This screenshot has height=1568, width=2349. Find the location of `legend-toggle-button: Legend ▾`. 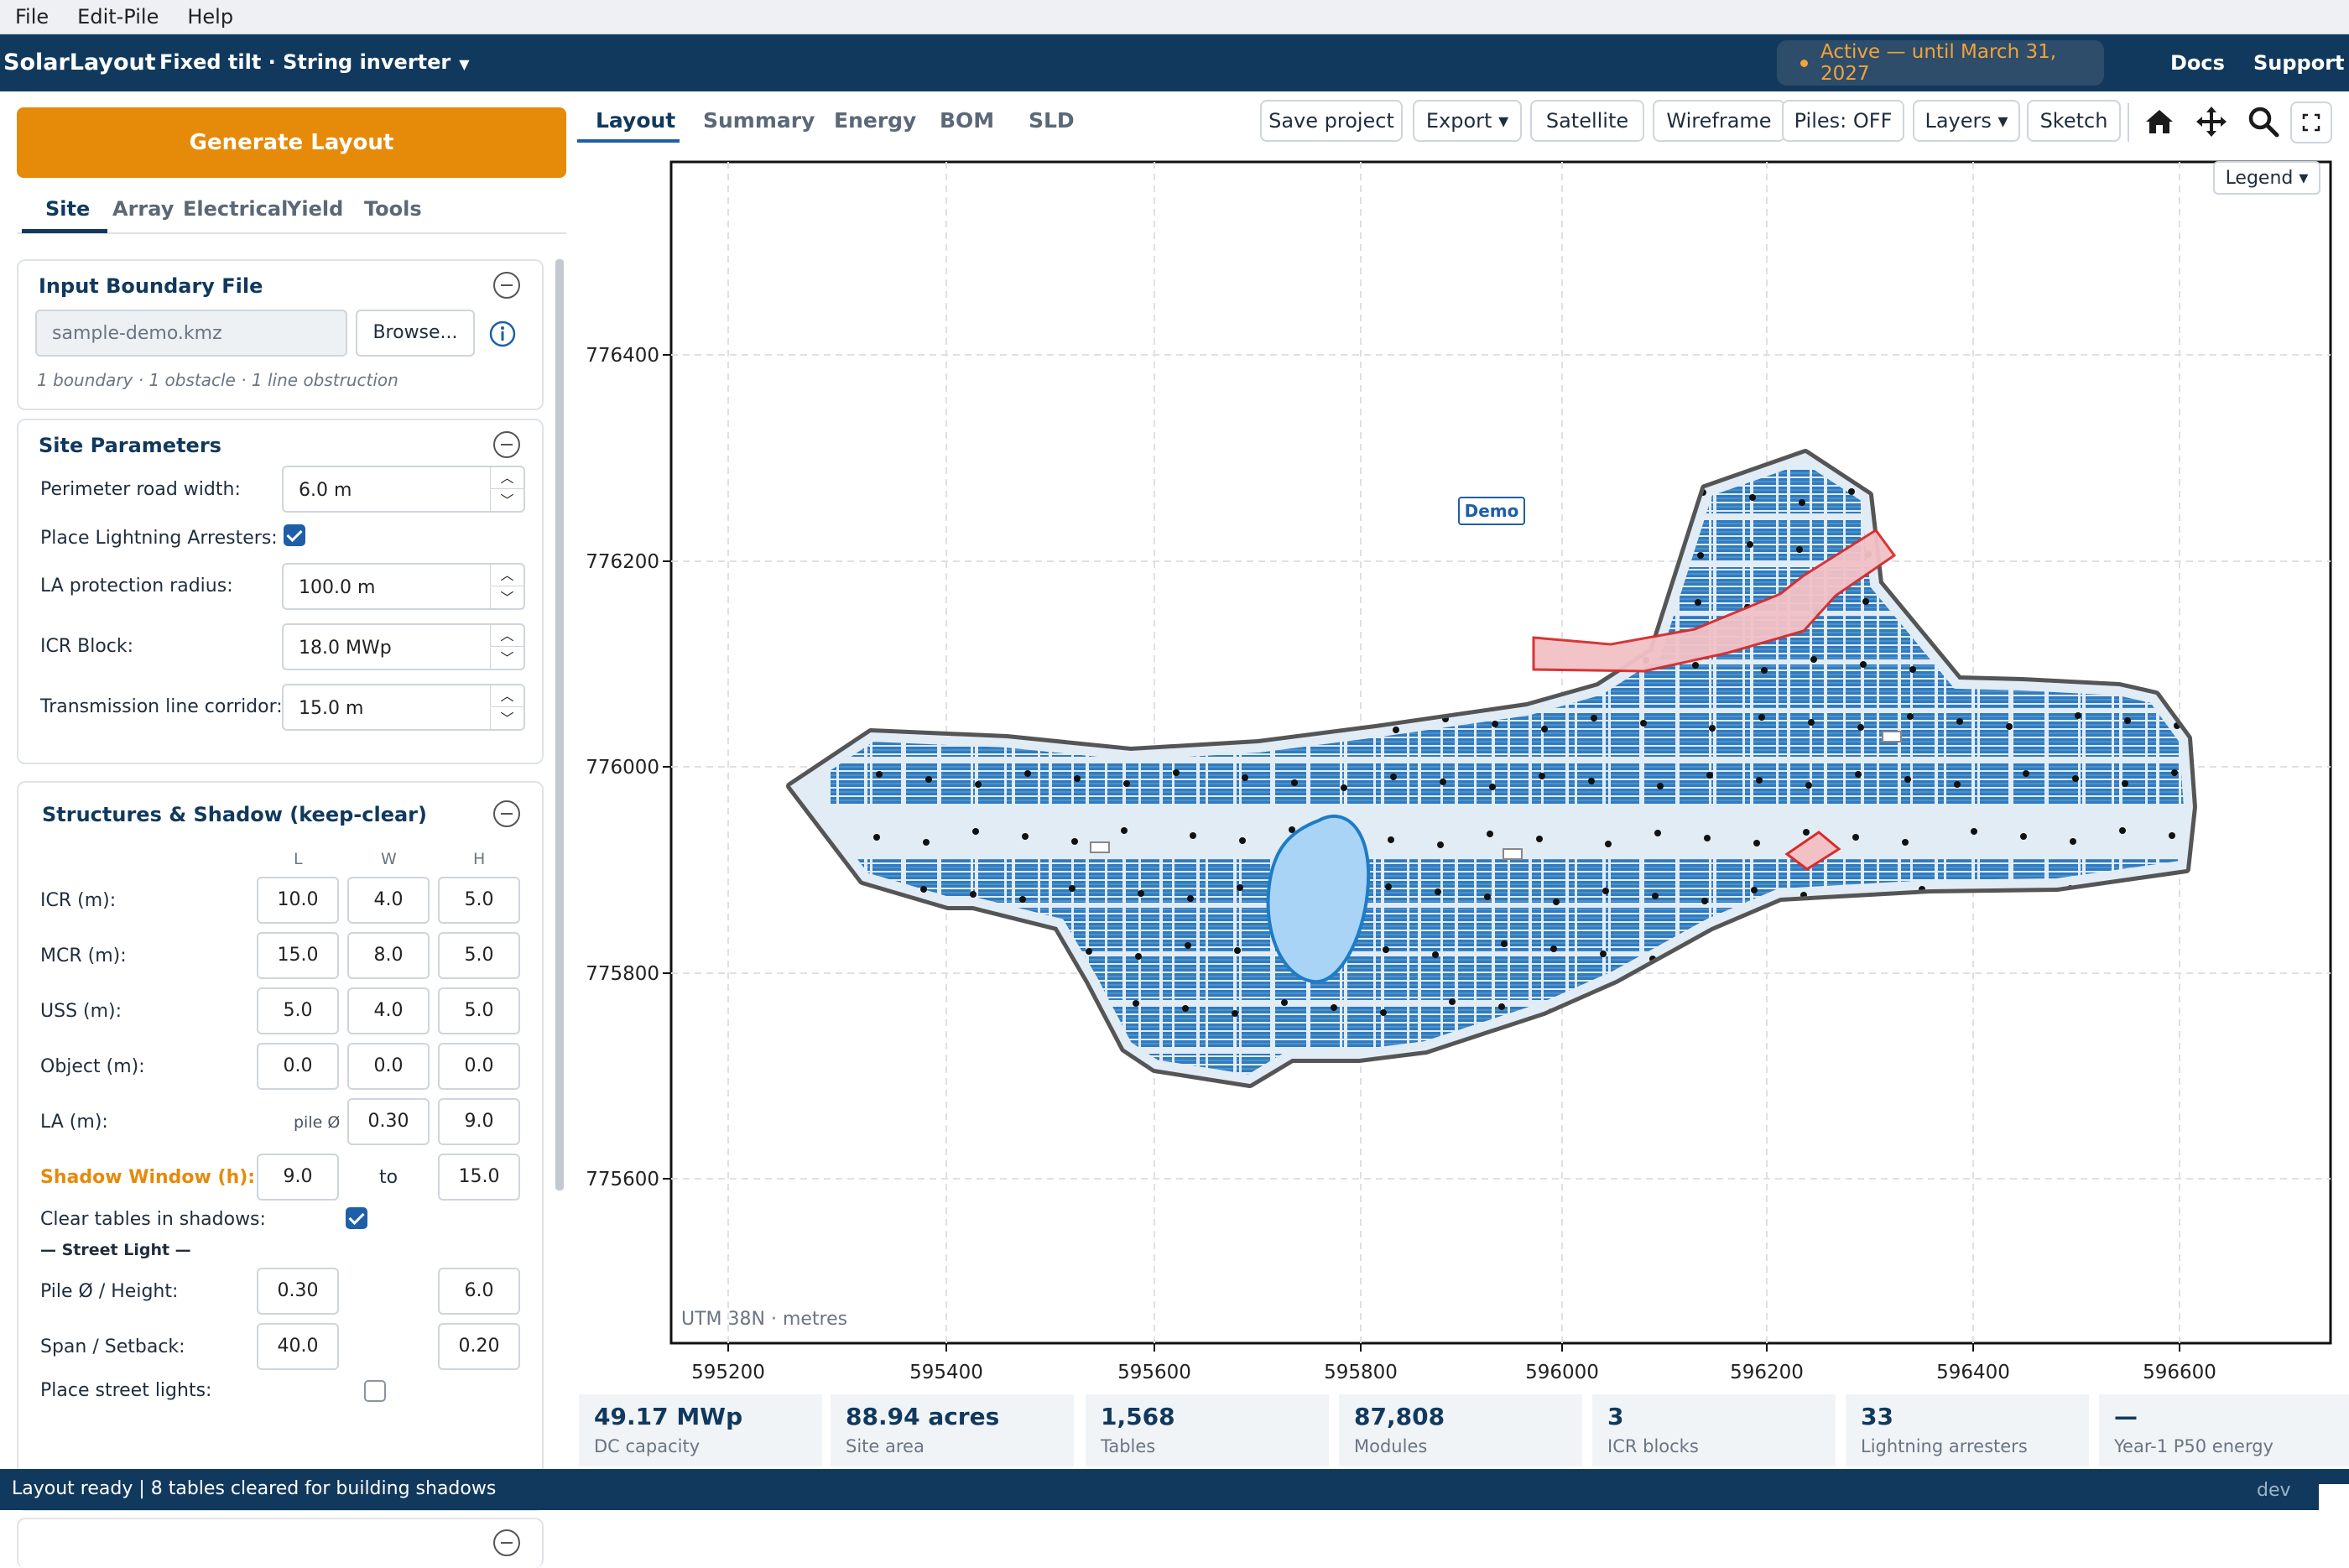

legend-toggle-button: Legend ▾ is located at coordinates (2267, 178).